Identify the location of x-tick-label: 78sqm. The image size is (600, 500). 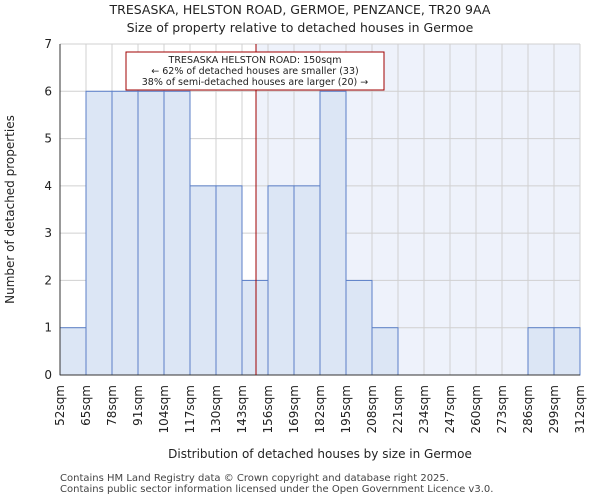
(112, 405).